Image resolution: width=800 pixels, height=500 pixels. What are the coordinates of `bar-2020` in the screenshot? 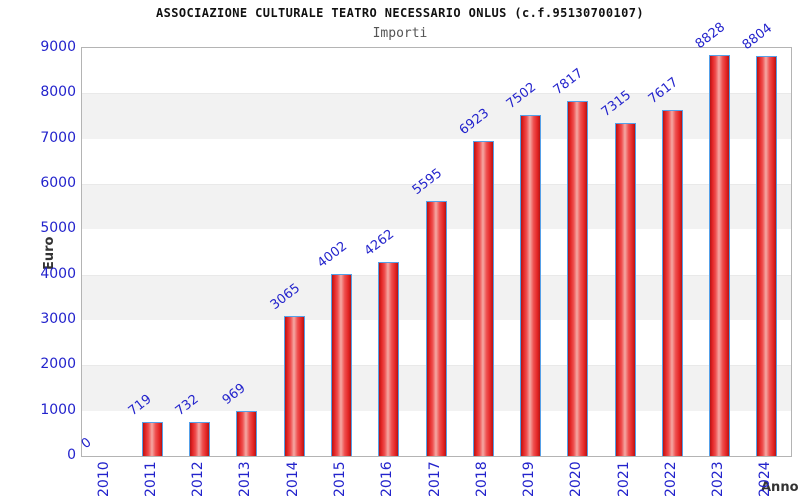 It's located at (578, 278).